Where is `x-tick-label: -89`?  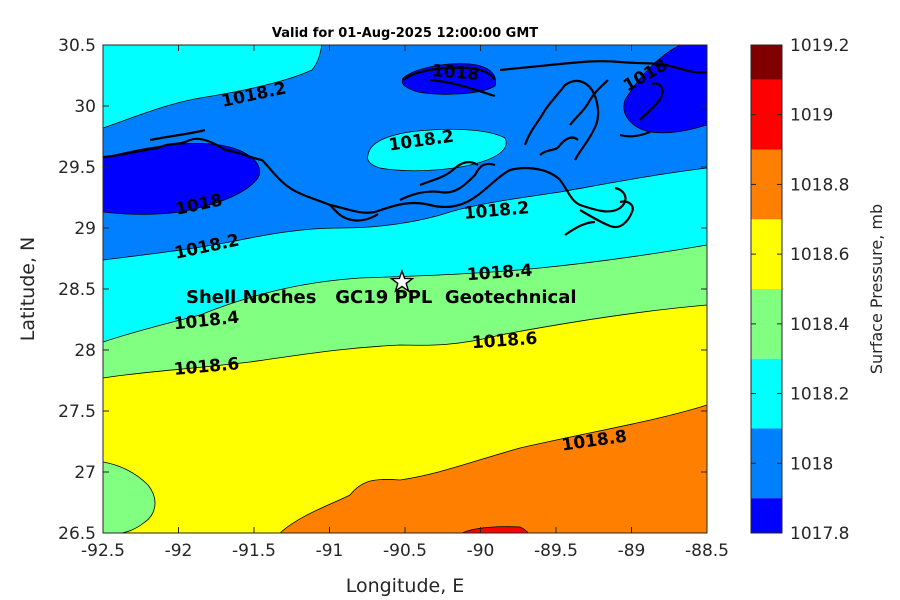 x-tick-label: -89 is located at coordinates (632, 551).